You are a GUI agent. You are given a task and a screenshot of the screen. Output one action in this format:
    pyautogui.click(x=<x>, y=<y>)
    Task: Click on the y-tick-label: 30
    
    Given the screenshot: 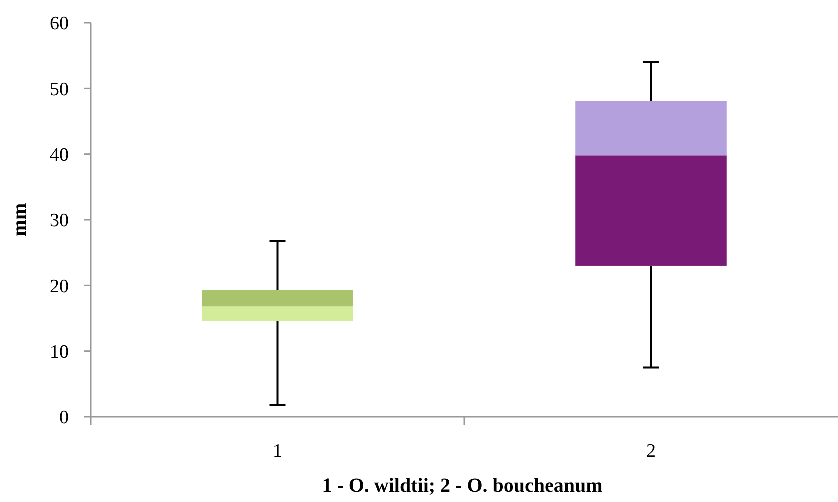 What is the action you would take?
    pyautogui.click(x=59, y=221)
    